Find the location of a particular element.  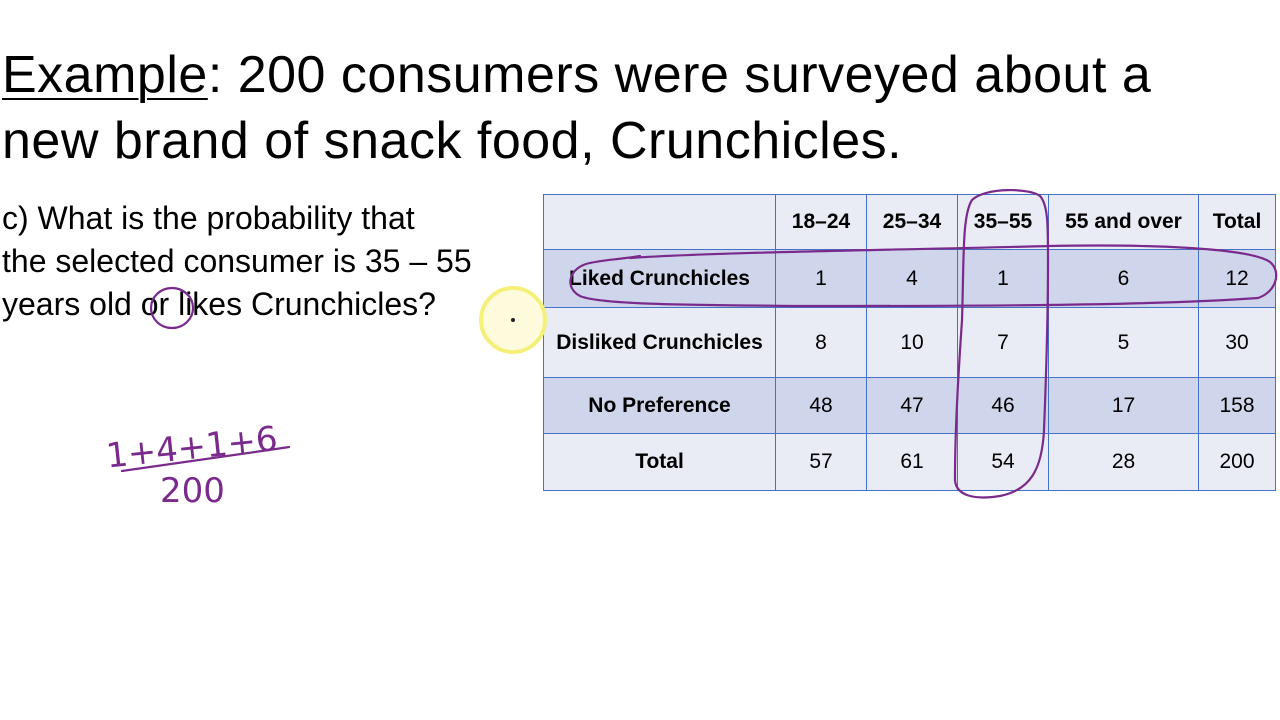

table-cell: 61 is located at coordinates (912, 462).